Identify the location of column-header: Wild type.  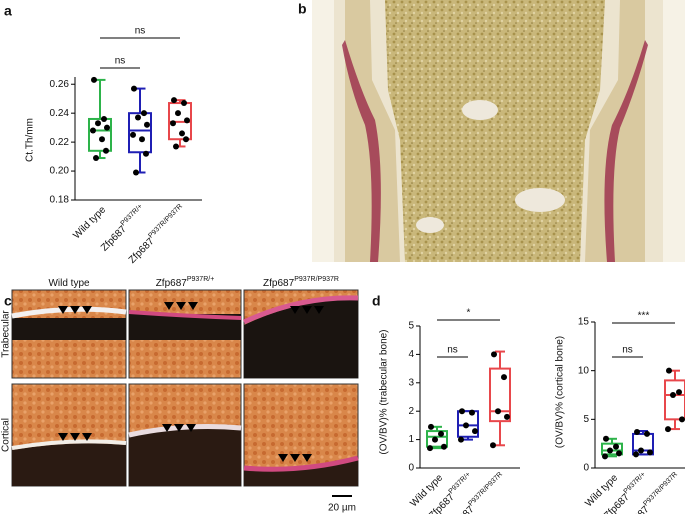
(69, 283).